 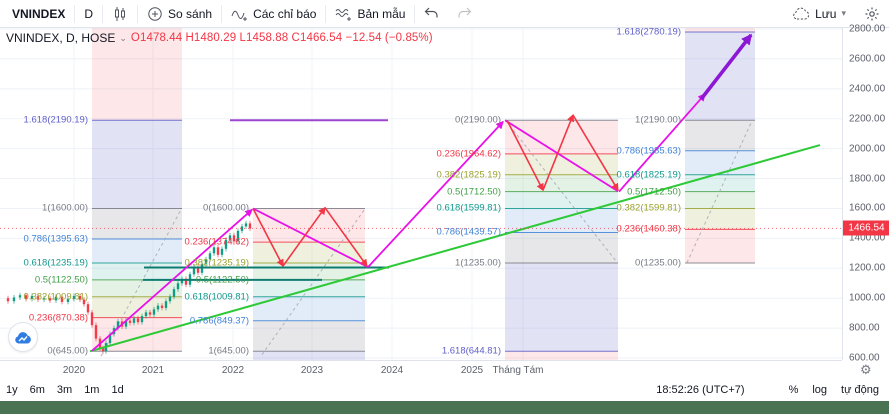 What do you see at coordinates (867, 208) in the screenshot?
I see `price-tick: 1600.00` at bounding box center [867, 208].